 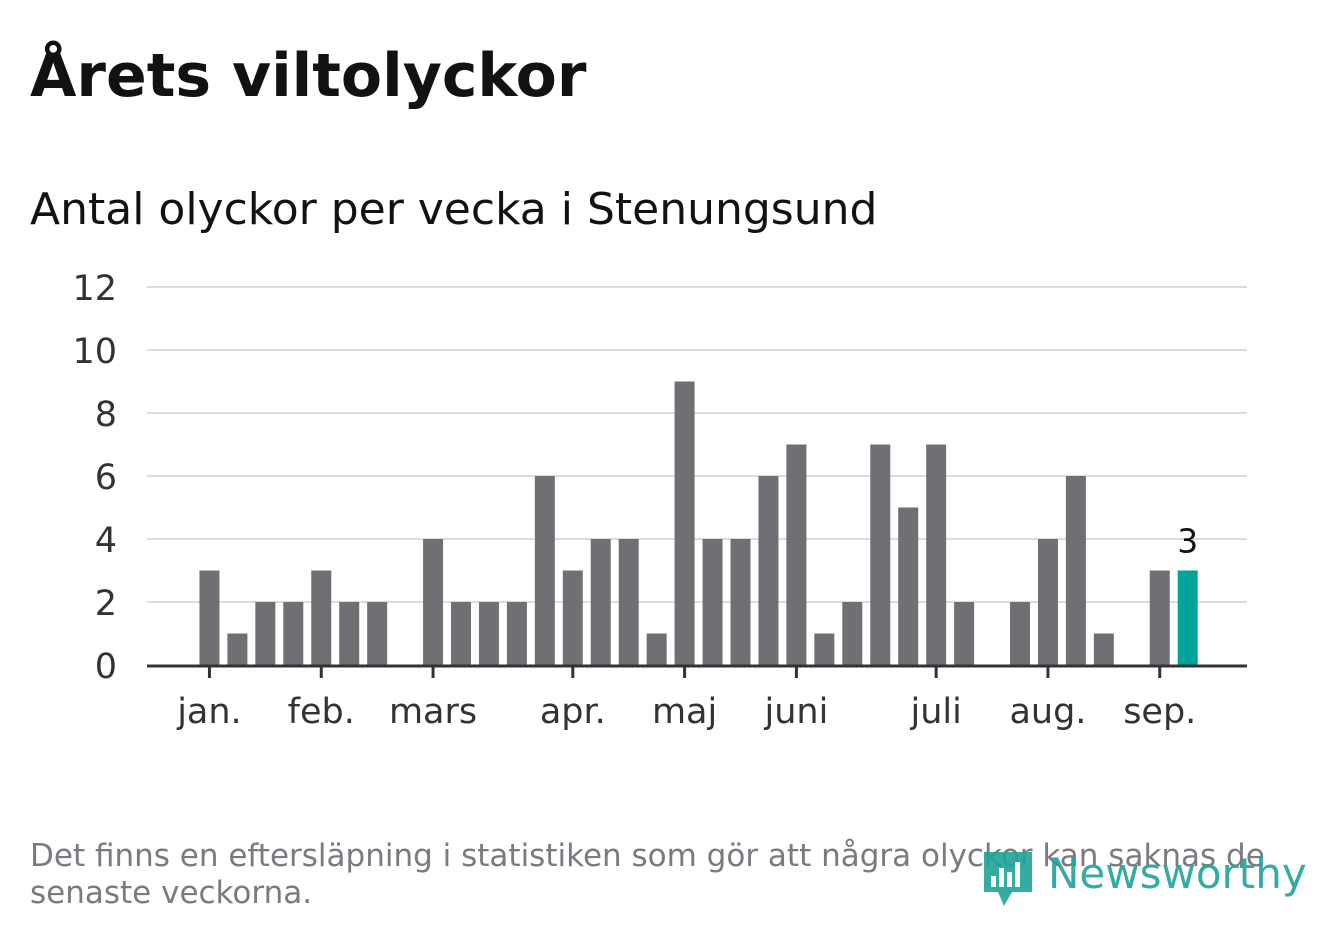 What do you see at coordinates (433, 712) in the screenshot?
I see `x-tick-label: mars` at bounding box center [433, 712].